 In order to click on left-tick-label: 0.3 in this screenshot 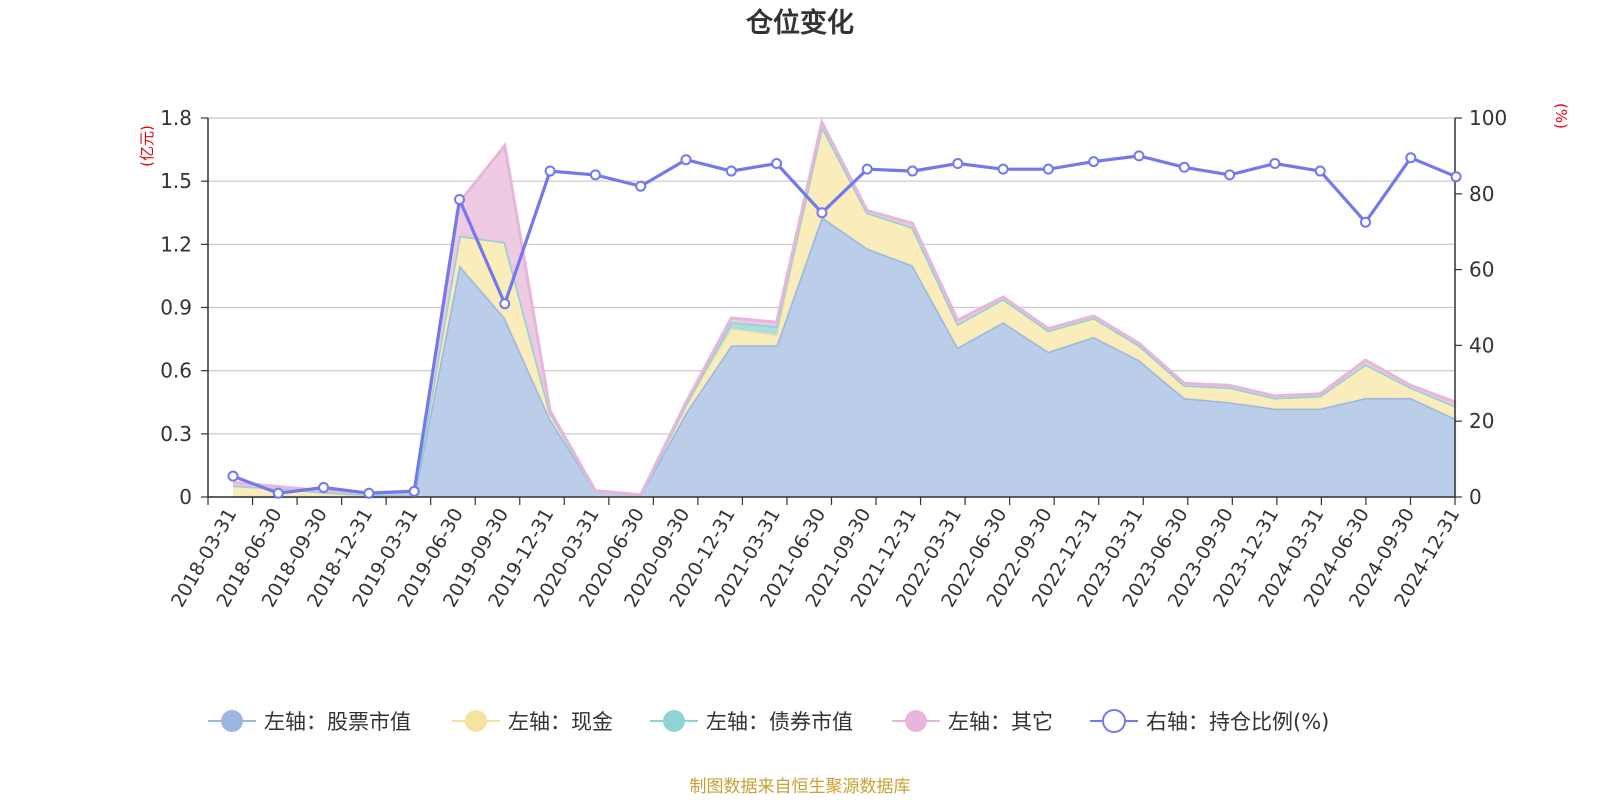, I will do `click(176, 434)`.